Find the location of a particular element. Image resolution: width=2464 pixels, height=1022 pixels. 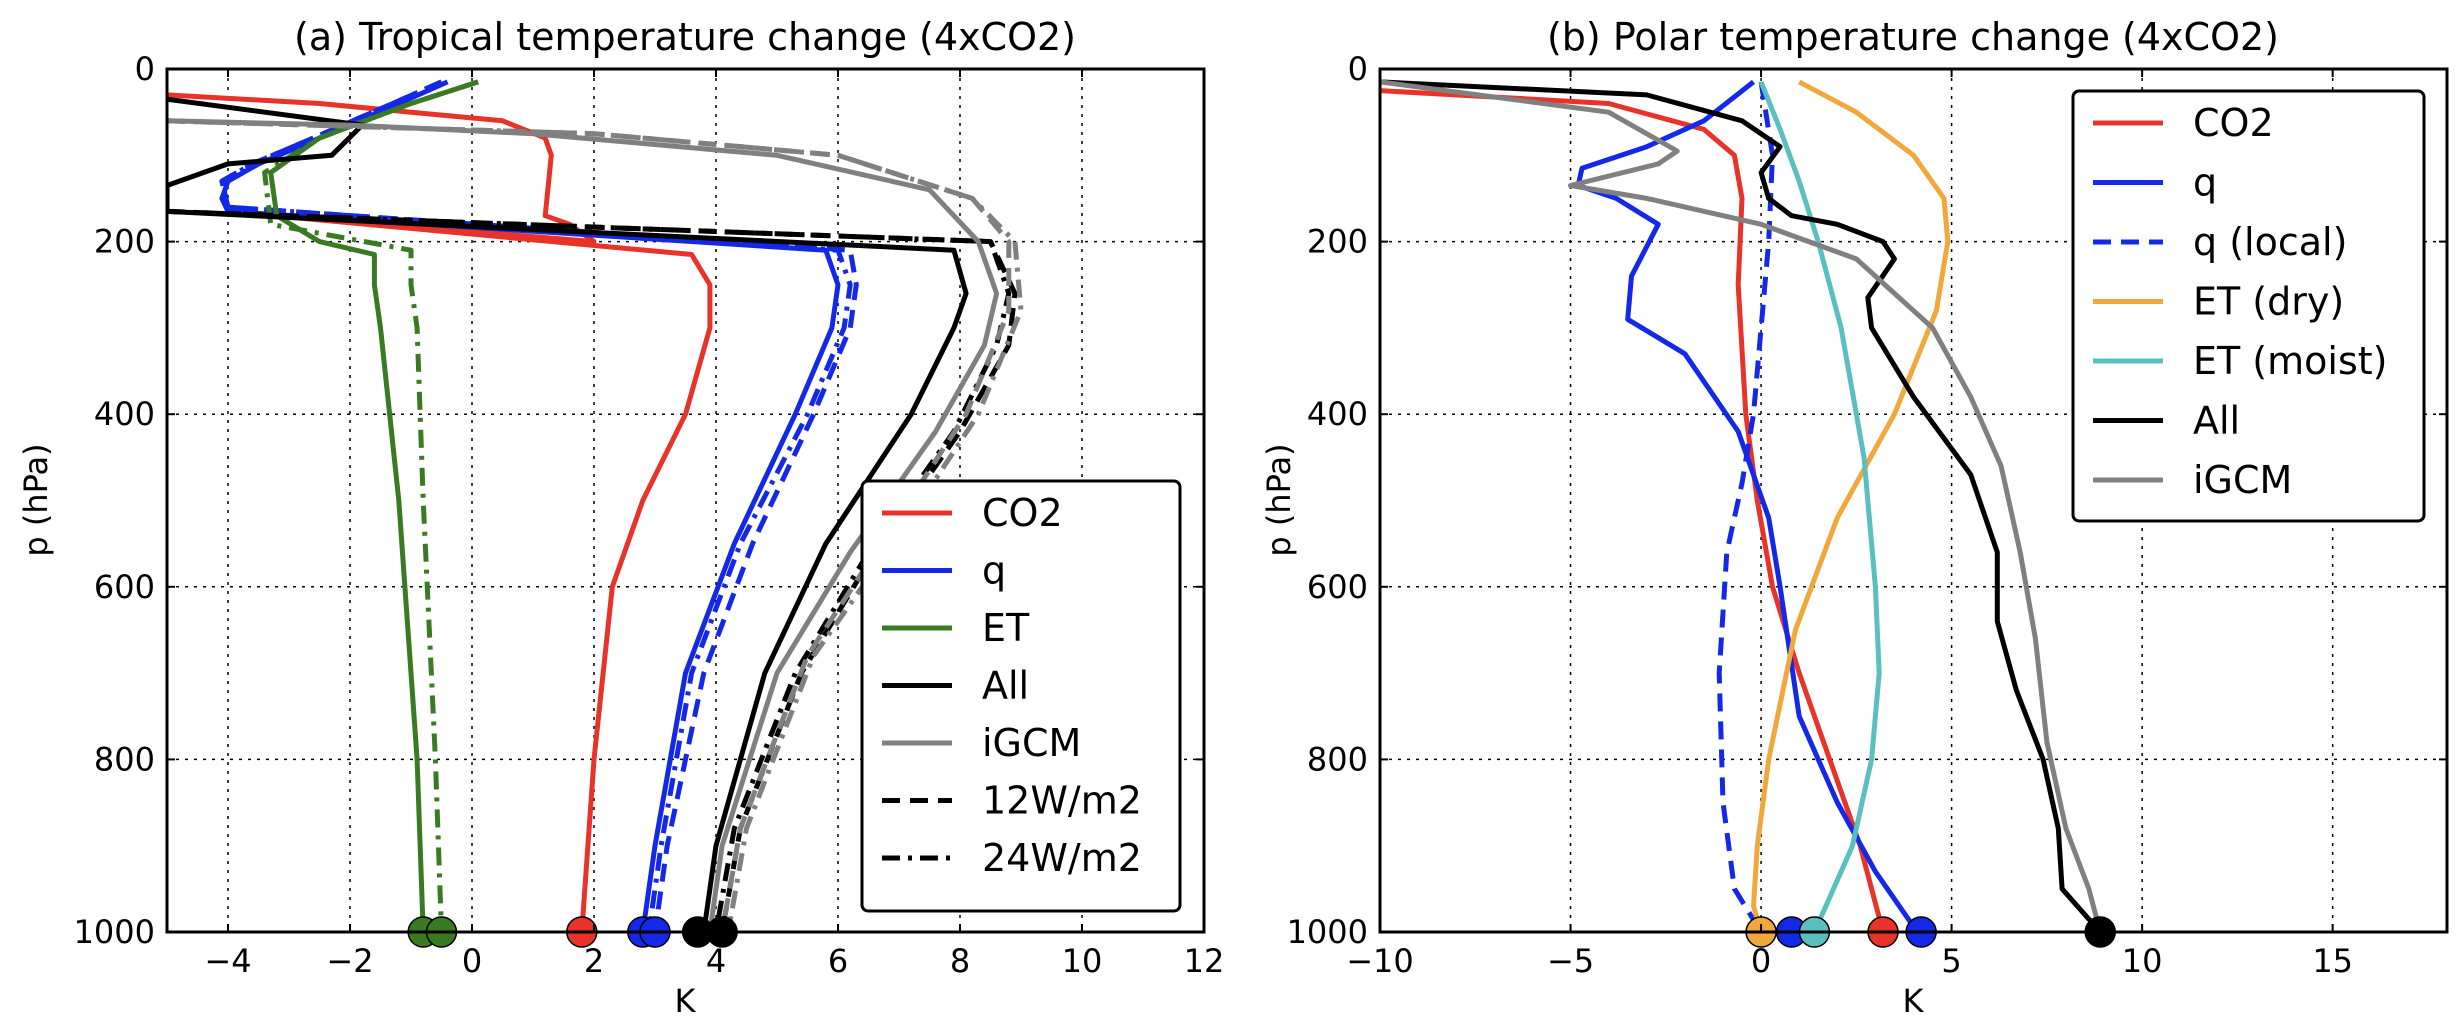

x-tick-label: −5 is located at coordinates (1570, 961).